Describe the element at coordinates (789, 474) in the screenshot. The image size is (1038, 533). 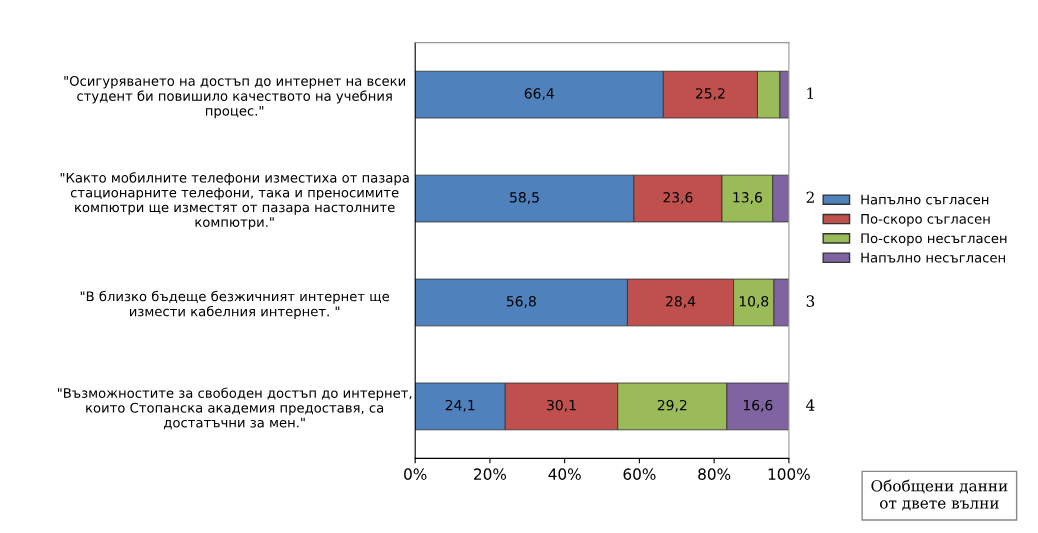
I see `x-tick-label: 100%` at that location.